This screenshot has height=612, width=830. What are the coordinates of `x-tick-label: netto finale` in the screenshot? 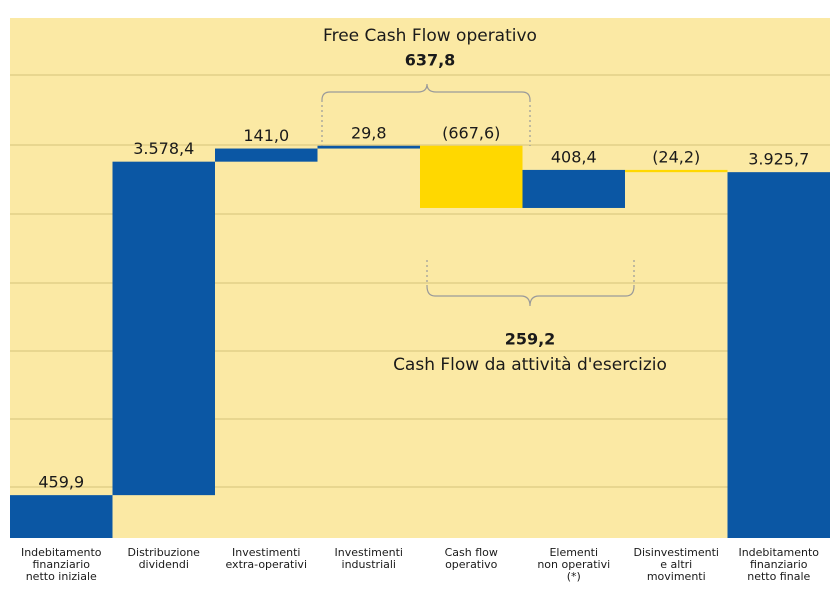 It's located at (778, 576).